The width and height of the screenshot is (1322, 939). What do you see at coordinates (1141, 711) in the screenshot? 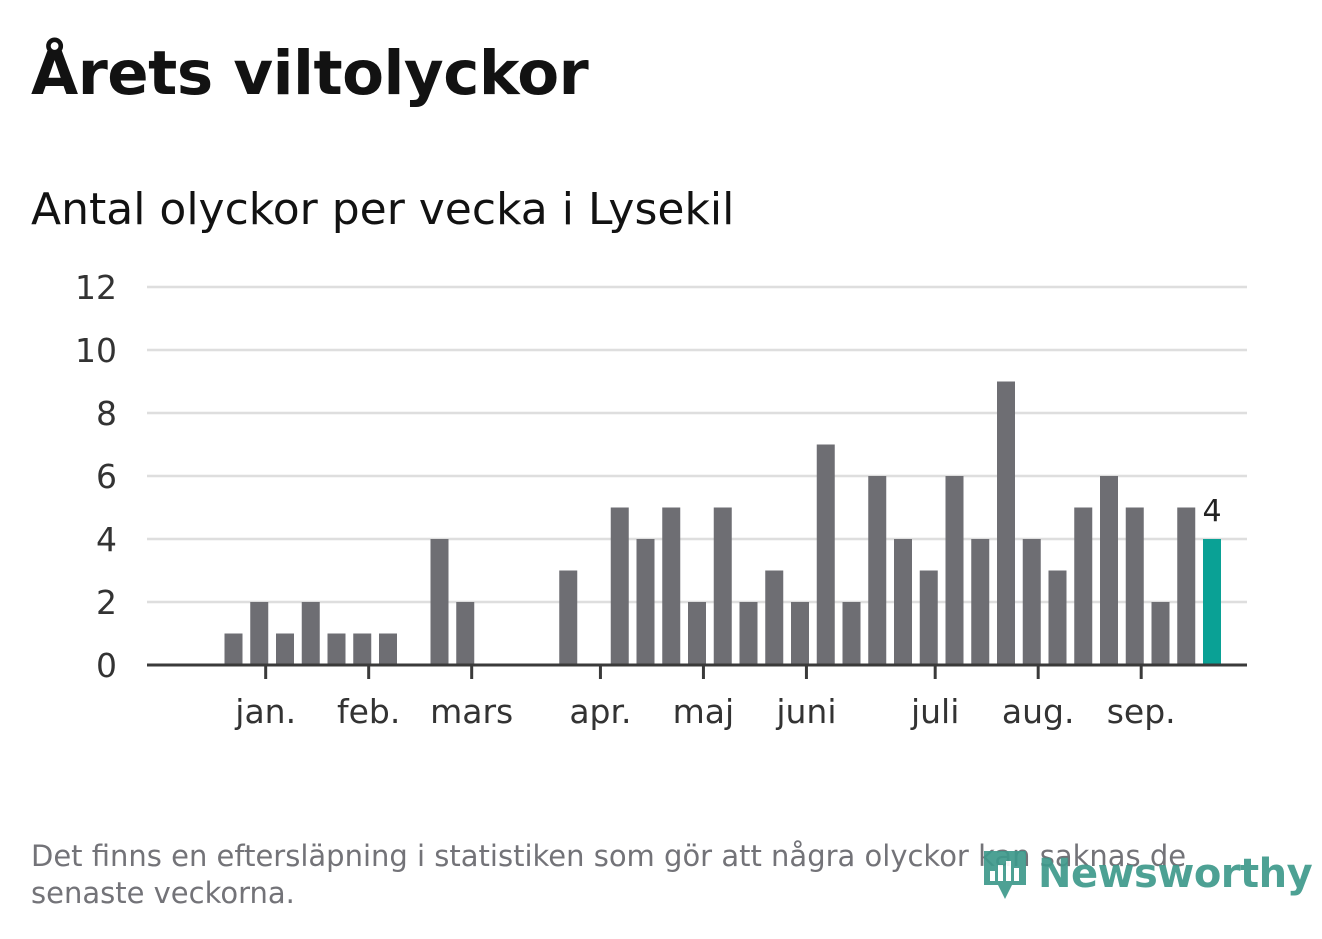
I see `x-tick-label-month: sep.` at bounding box center [1141, 711].